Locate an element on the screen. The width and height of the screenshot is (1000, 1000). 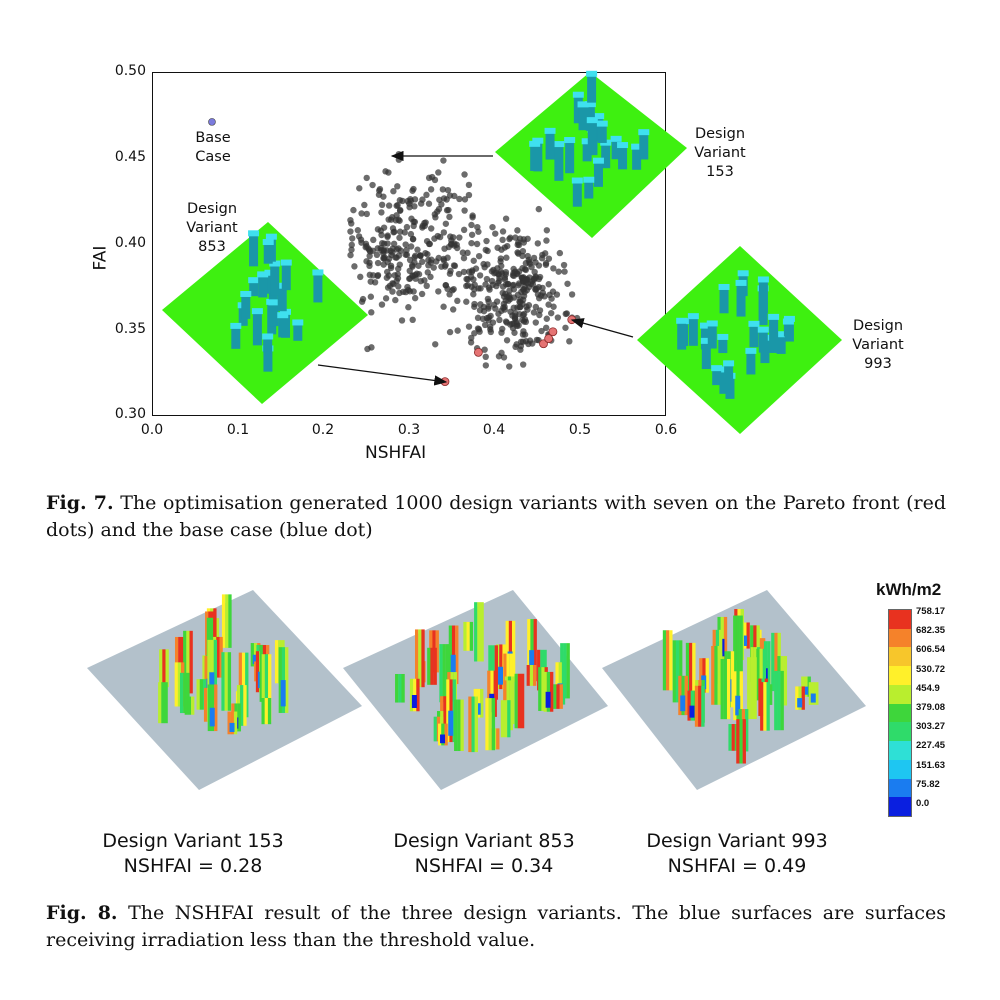
caption-prefix: Fig. 8. is located at coordinates (82, 913).